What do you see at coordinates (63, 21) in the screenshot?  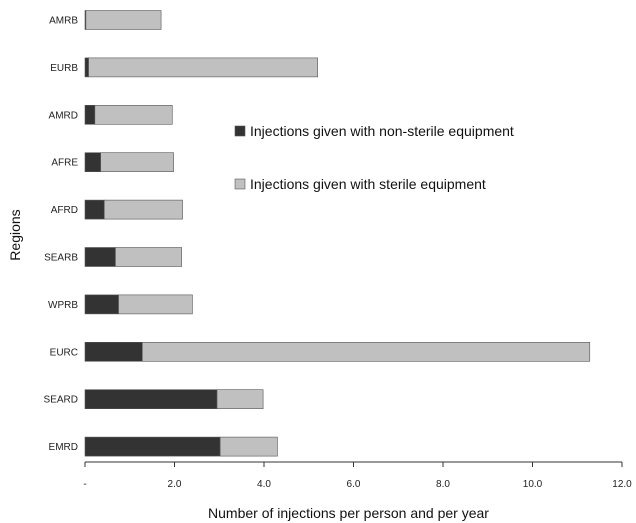 I see `category-label-amrb: AMRB` at bounding box center [63, 21].